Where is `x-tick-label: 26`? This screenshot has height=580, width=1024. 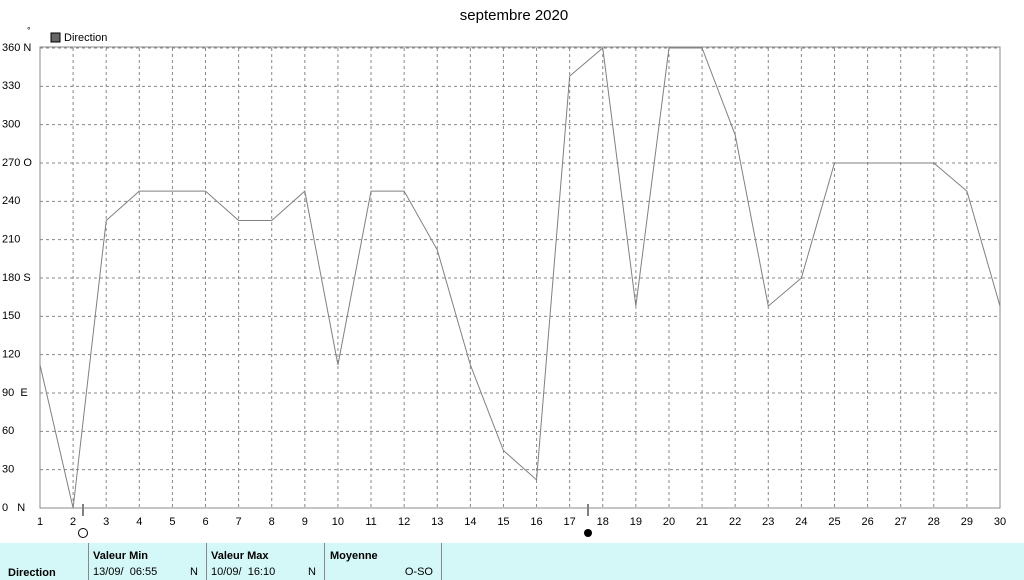
x-tick-label: 26 is located at coordinates (867, 522).